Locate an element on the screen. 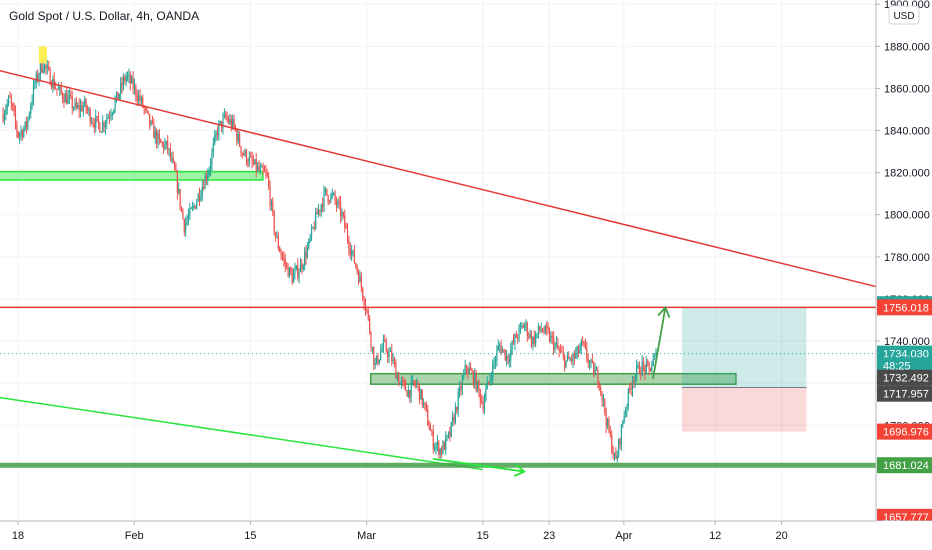 The height and width of the screenshot is (550, 932). x-tick-label: Apr is located at coordinates (623, 536).